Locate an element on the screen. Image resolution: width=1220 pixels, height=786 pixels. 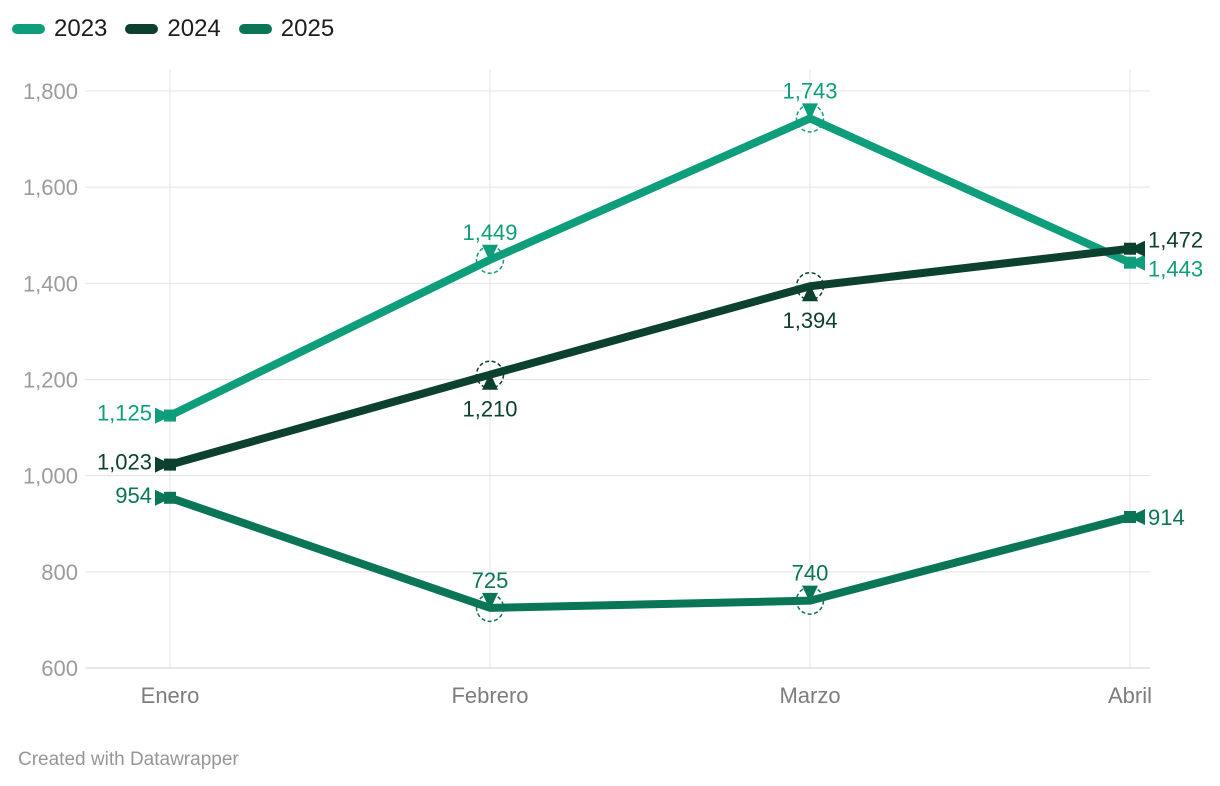
label-arrow-2024-Febrero is located at coordinates (490, 381).